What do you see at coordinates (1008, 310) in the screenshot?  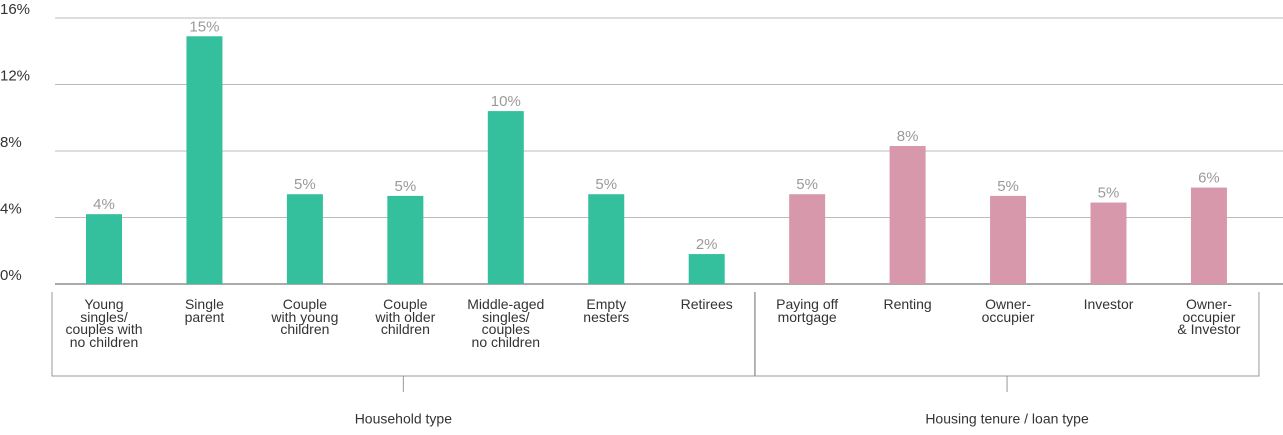 I see `x-tick-label: Owner- occupier` at bounding box center [1008, 310].